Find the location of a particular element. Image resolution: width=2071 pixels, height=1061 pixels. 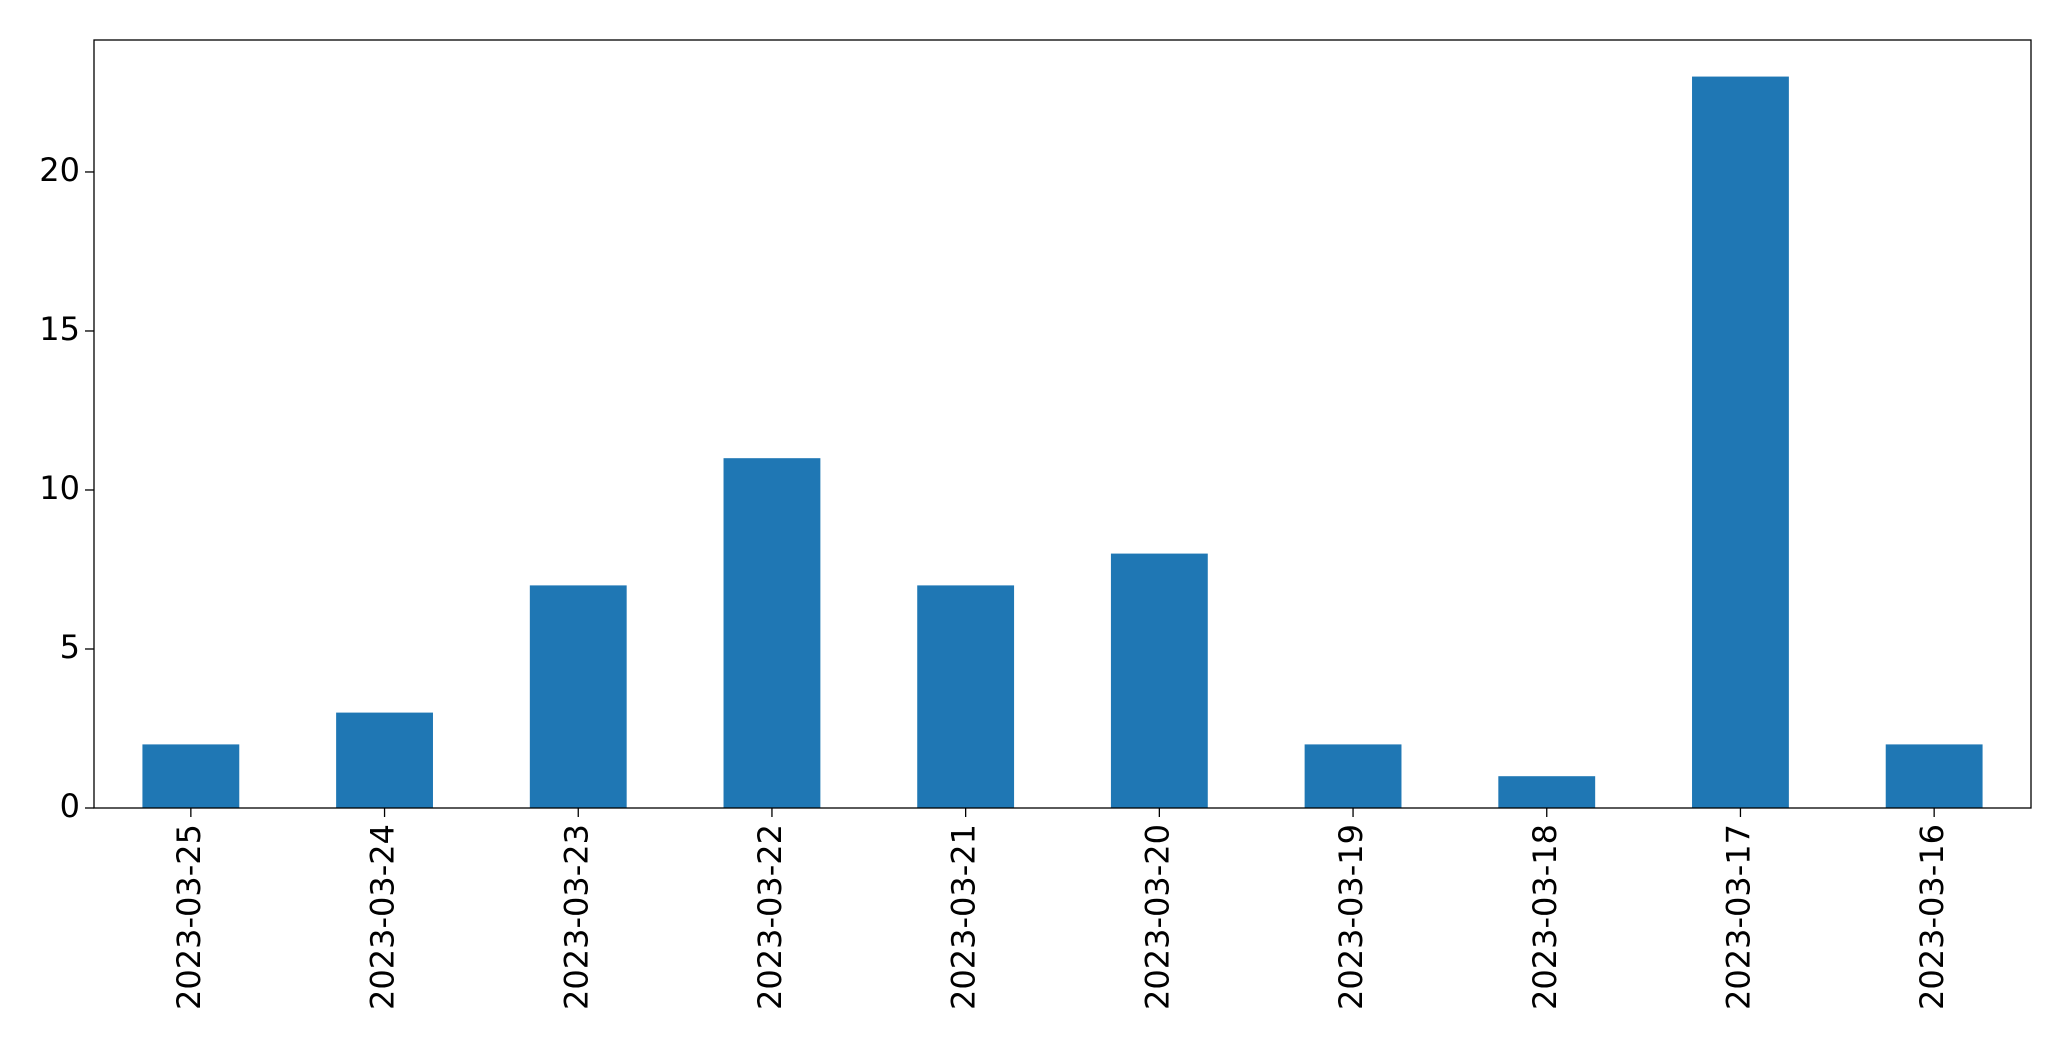

y-tick-label: 0 is located at coordinates (70, 806).